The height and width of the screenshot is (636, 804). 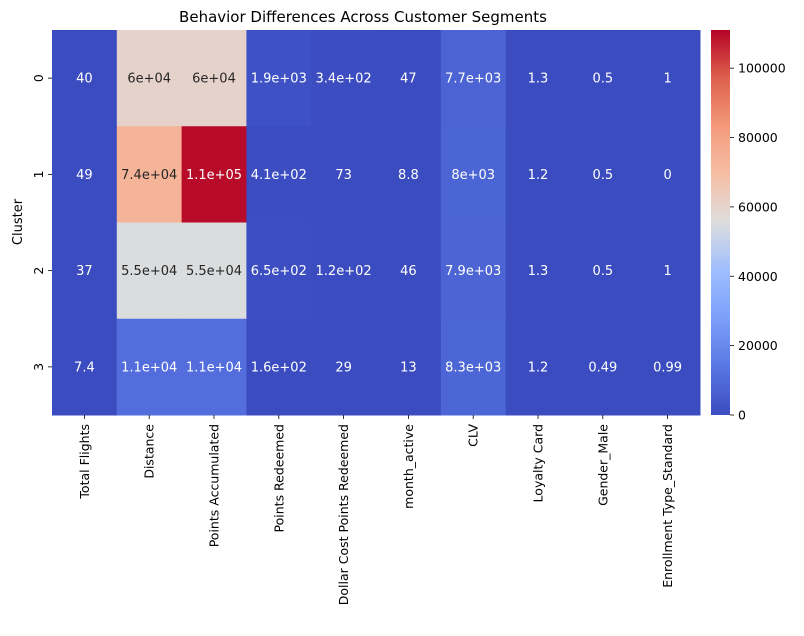 What do you see at coordinates (38, 174) in the screenshot?
I see `y-tick-label: 1` at bounding box center [38, 174].